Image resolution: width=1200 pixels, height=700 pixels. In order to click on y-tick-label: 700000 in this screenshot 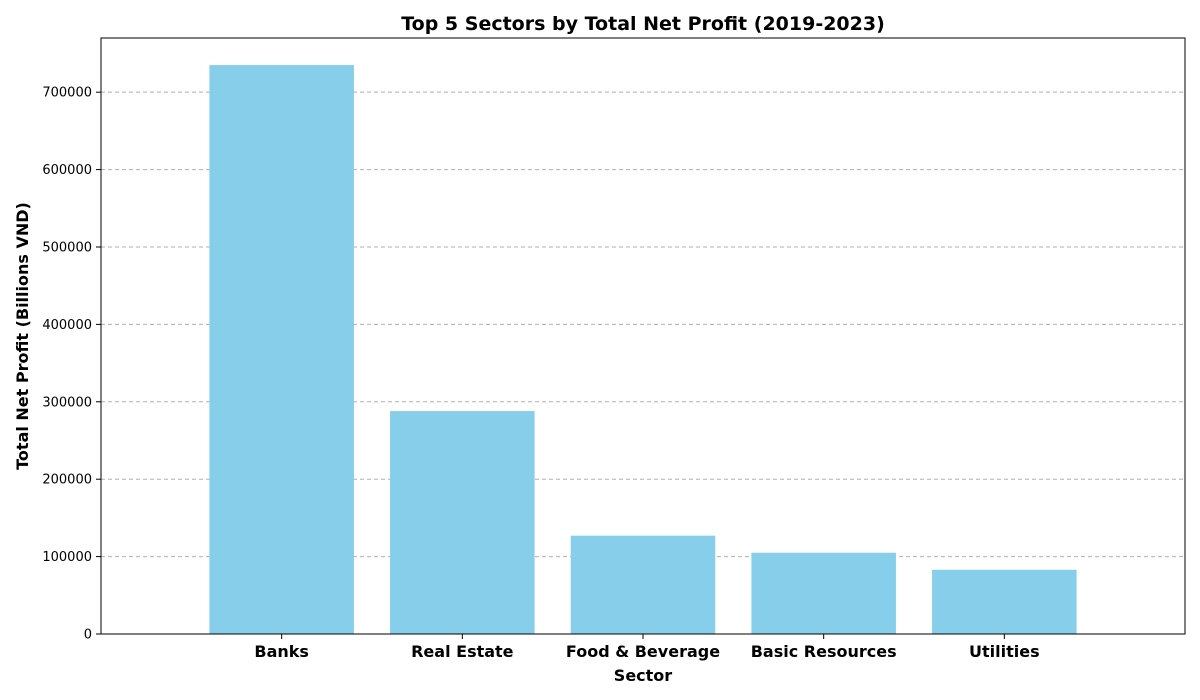, I will do `click(67, 93)`.